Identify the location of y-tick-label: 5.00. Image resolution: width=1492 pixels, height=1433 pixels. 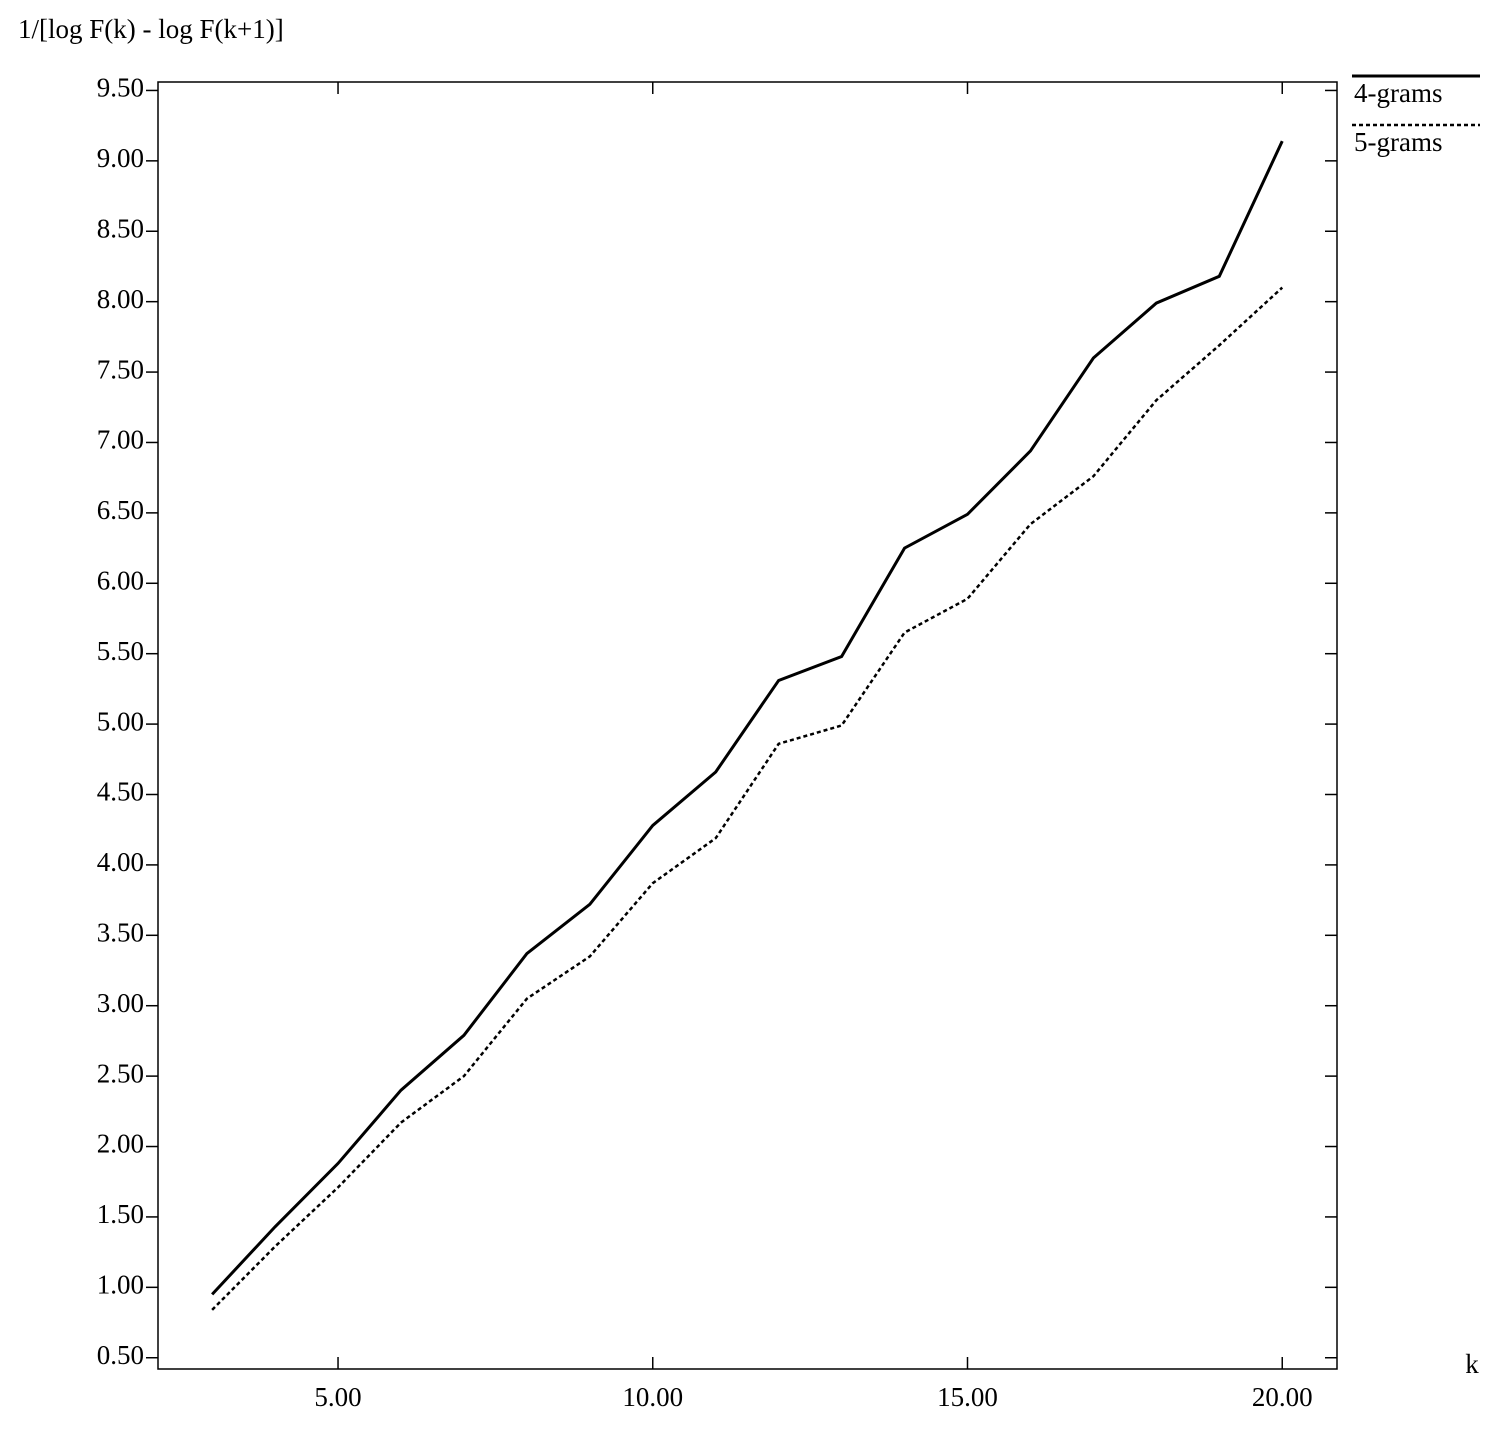
(120, 721).